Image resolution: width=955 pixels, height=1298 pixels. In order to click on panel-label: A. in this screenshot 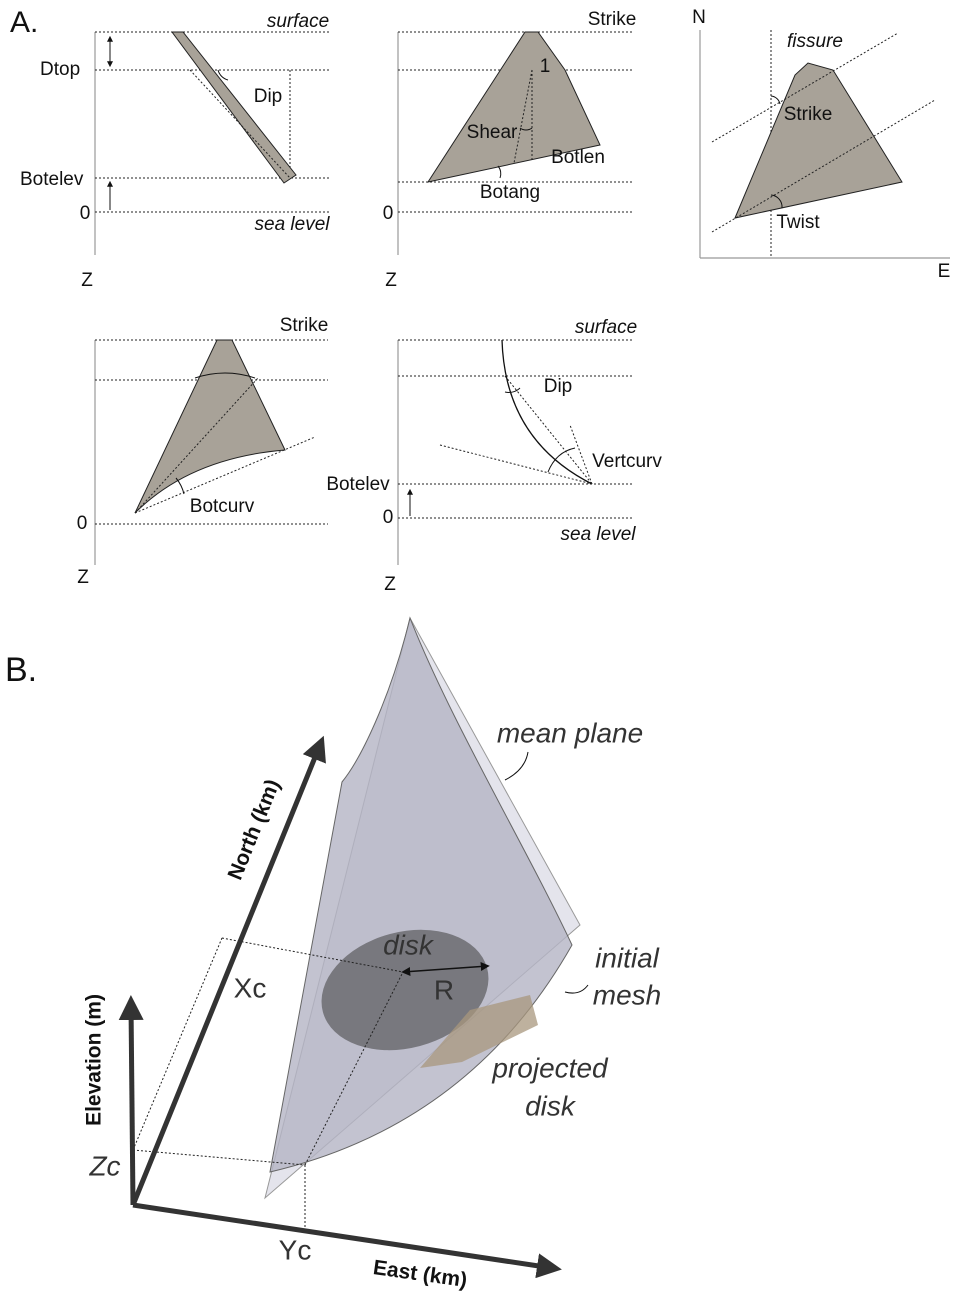, I will do `click(24, 22)`.